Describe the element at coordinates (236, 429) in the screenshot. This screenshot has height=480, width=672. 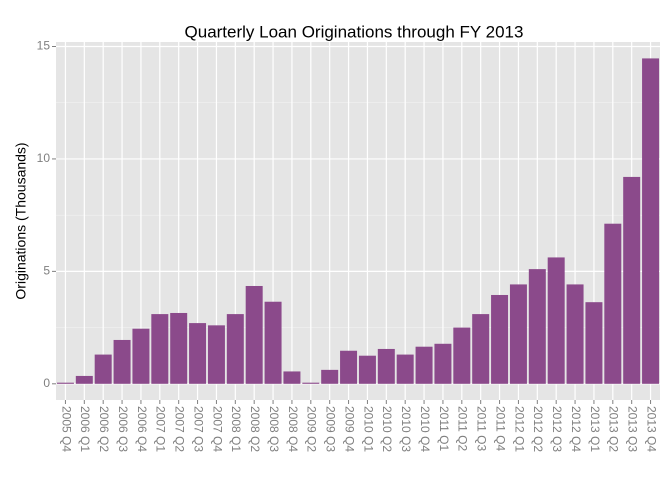
I see `x-tick-label: 2008 Q1` at that location.